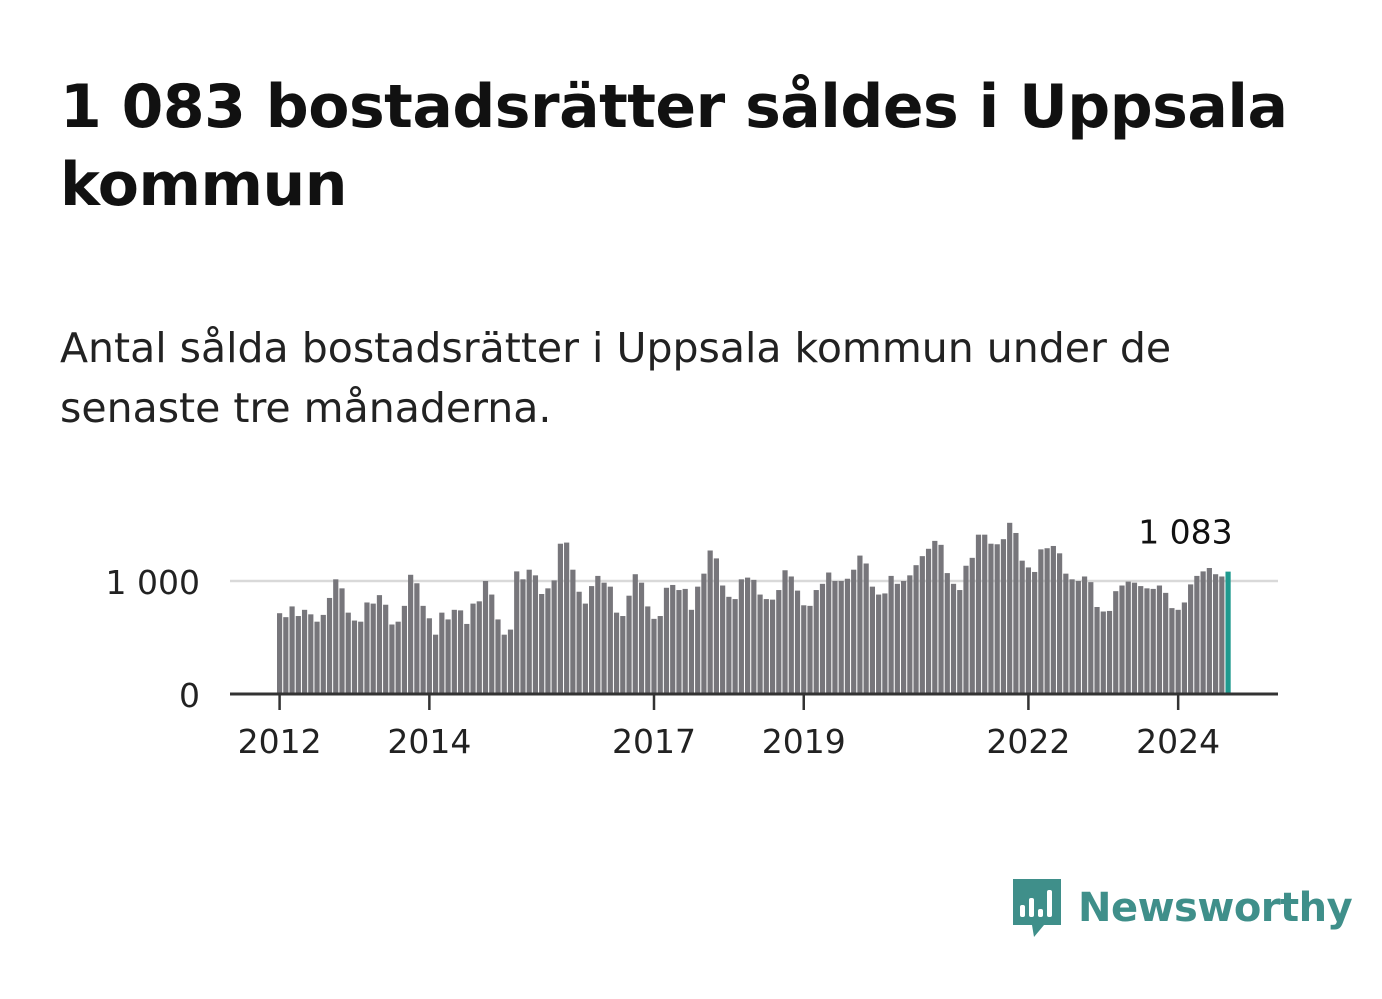 The image size is (1382, 999). I want to click on y-tick-label: 1 000, so click(153, 582).